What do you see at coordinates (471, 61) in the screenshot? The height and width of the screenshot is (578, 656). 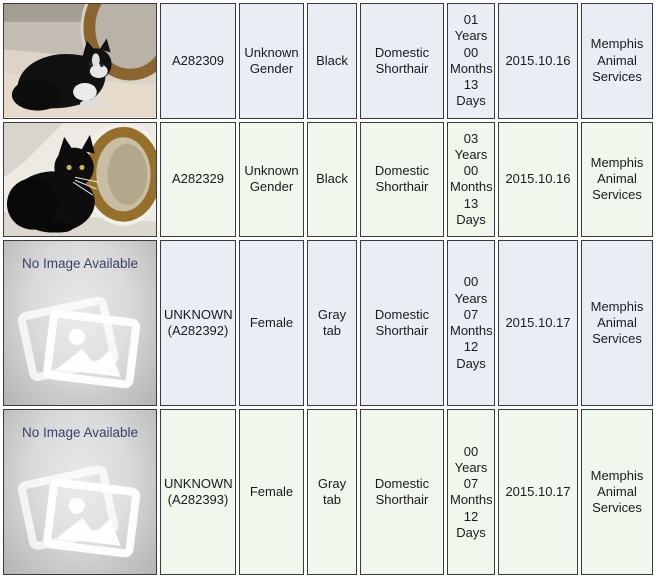 I see `age-cell: 01 Years 00 Months 13 Days` at bounding box center [471, 61].